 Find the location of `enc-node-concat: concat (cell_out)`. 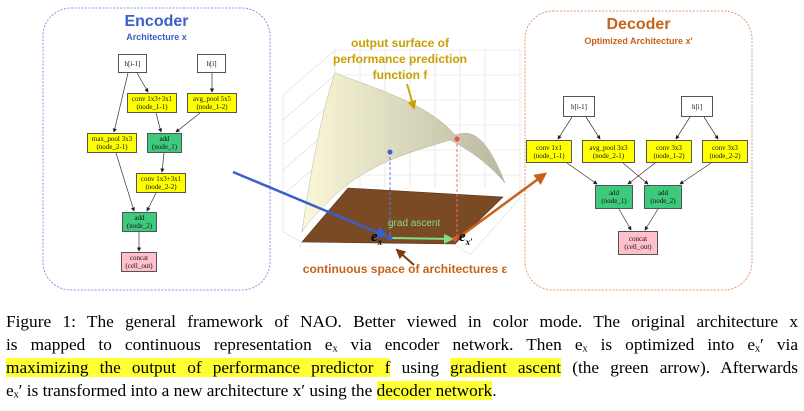

enc-node-concat: concat (cell_out) is located at coordinates (139, 262).